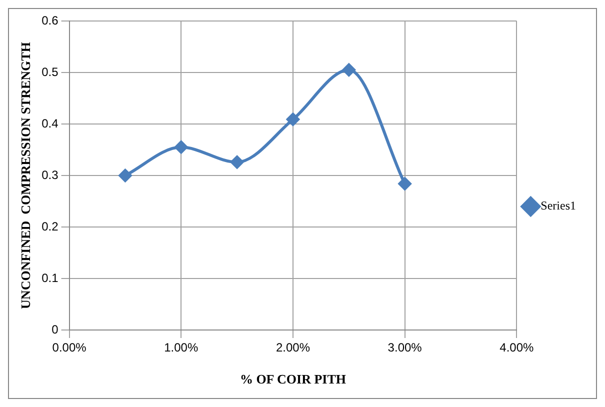 This screenshot has height=407, width=605. What do you see at coordinates (517, 347) in the screenshot?
I see `x-tick-label: 4.00%` at bounding box center [517, 347].